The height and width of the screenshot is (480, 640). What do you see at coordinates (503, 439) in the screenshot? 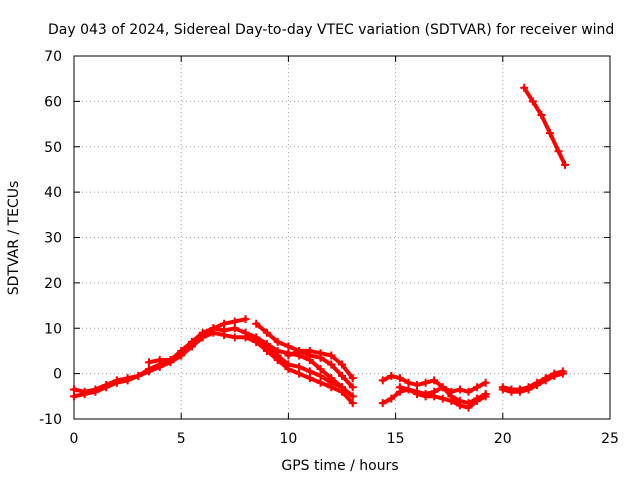
I see `x-tick-label: 20` at bounding box center [503, 439].